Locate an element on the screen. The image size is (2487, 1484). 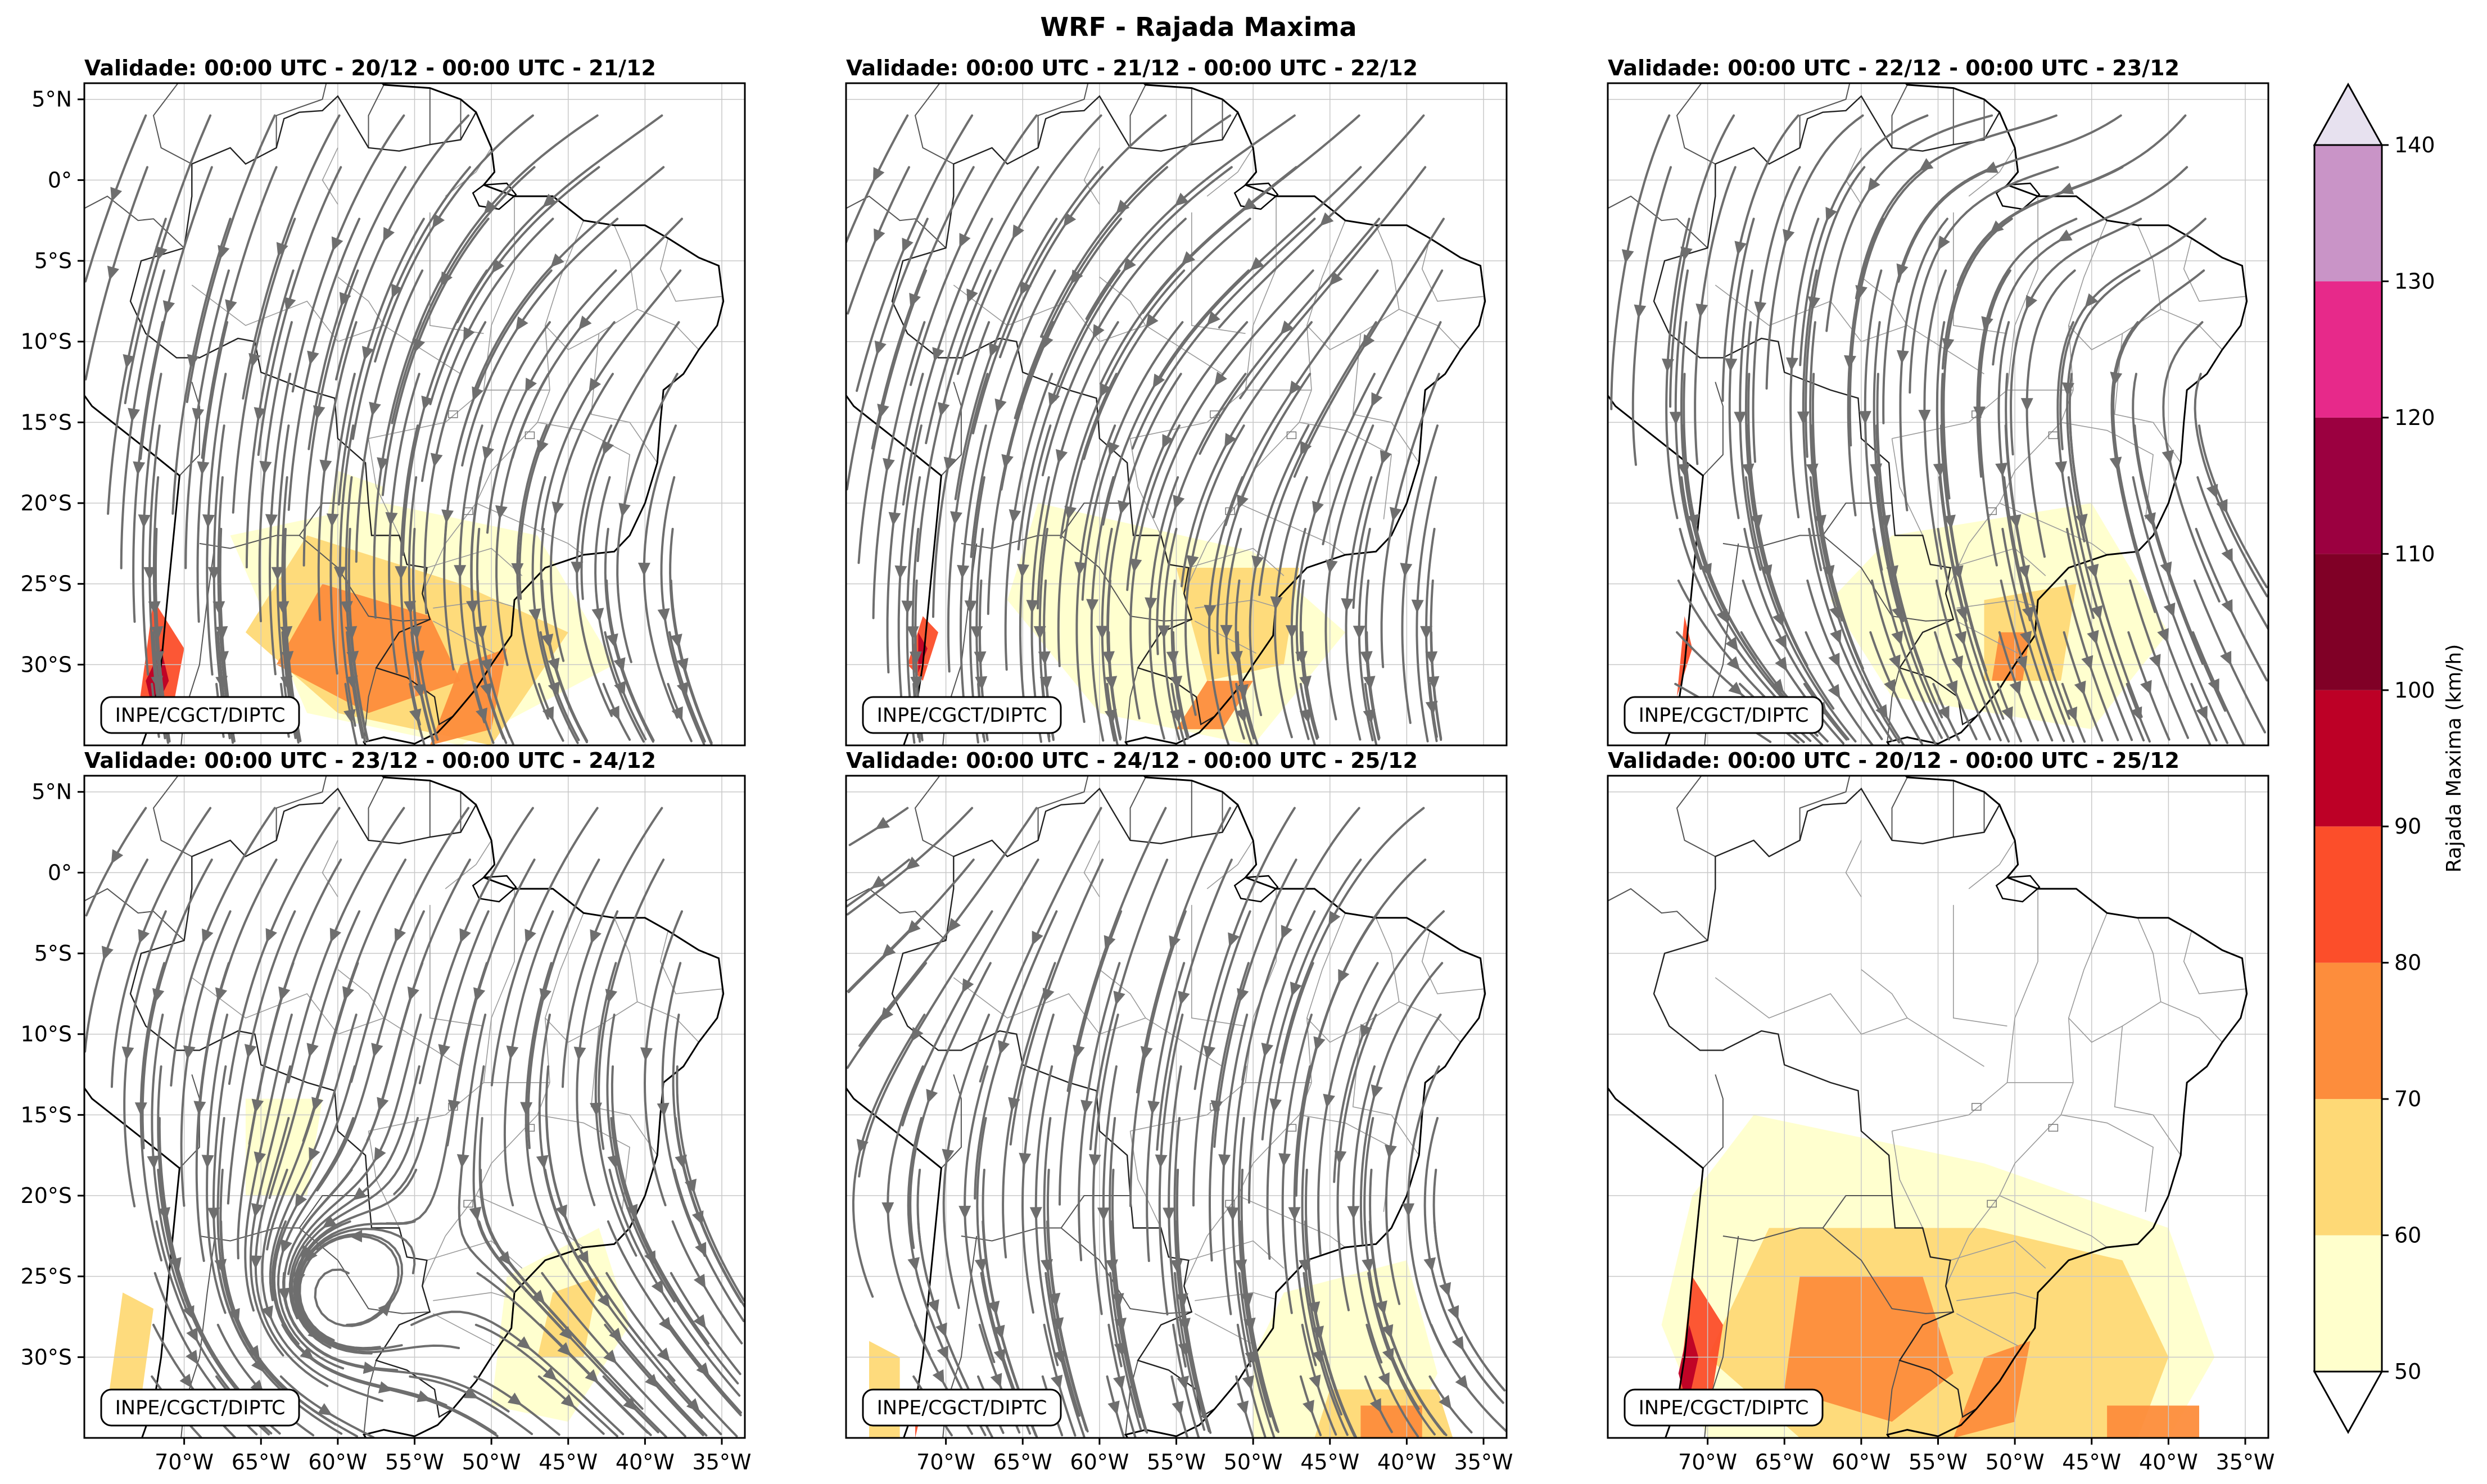
x-tick-label: 70°W is located at coordinates (1707, 1462).